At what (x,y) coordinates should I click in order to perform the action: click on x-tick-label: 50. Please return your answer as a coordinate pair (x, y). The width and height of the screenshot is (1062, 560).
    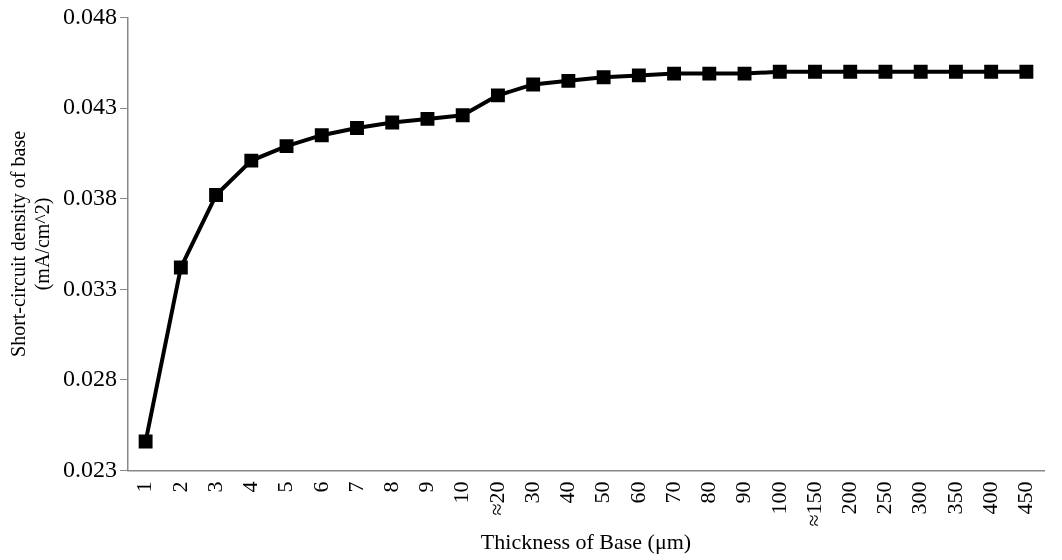
    Looking at the image, I should click on (602, 492).